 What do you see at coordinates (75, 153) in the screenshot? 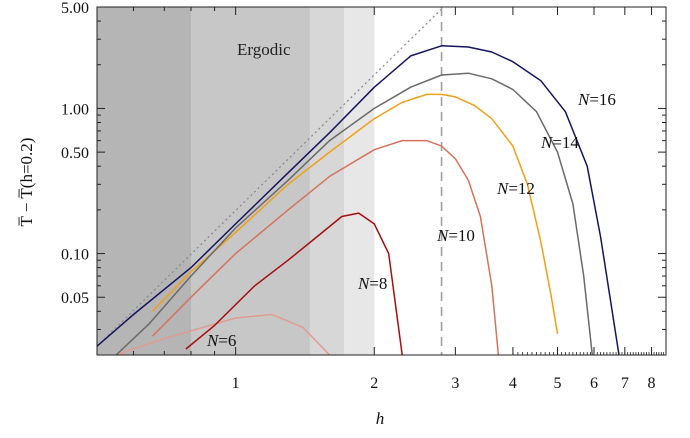
I see `y-tick-label: 0.50` at bounding box center [75, 153].